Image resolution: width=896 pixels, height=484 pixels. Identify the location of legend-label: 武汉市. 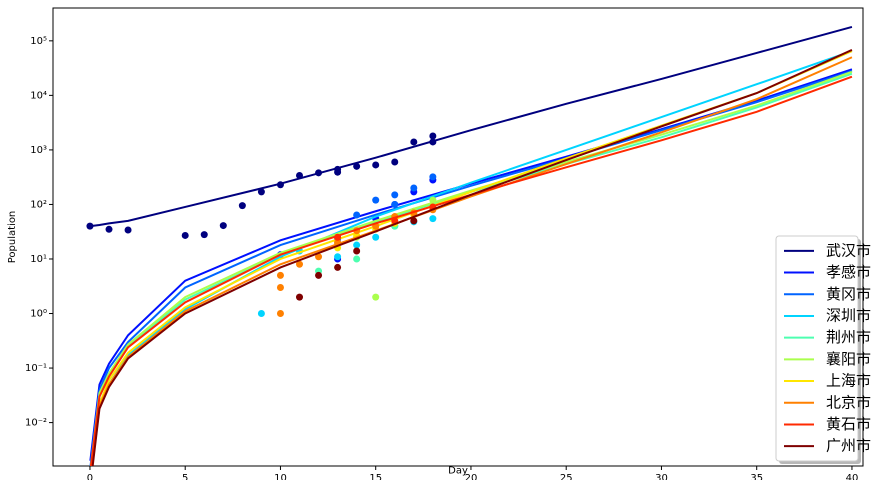
(848, 250).